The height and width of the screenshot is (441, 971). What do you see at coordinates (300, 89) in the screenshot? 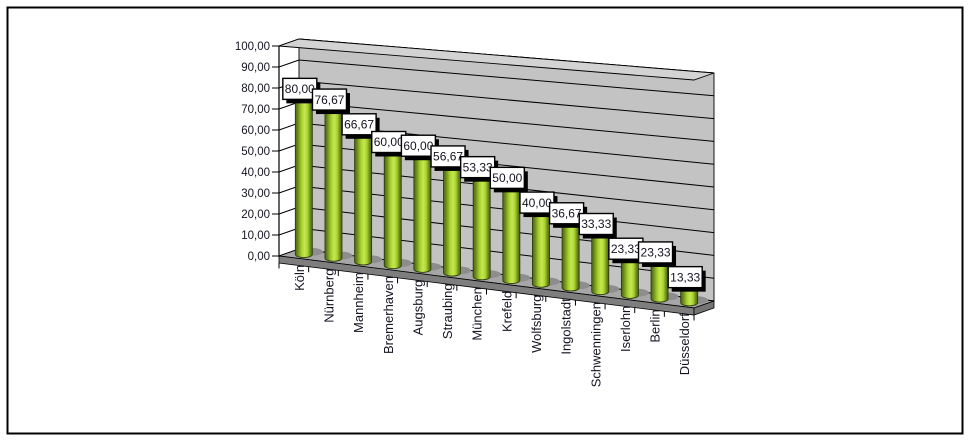
I see `data-label: 80,00` at bounding box center [300, 89].